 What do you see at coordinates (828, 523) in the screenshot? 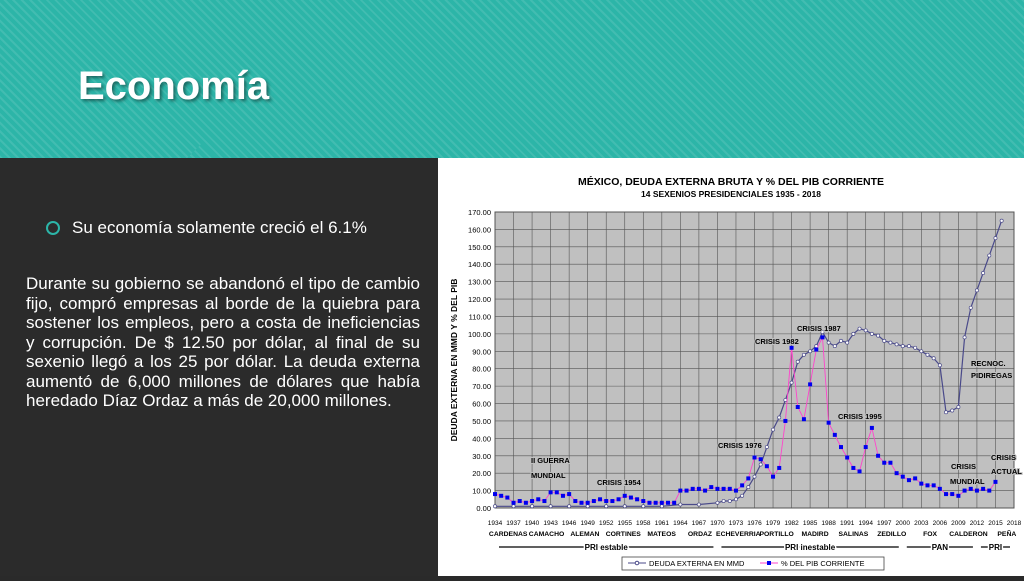
I see `x-tick-label: 1988` at bounding box center [828, 523].